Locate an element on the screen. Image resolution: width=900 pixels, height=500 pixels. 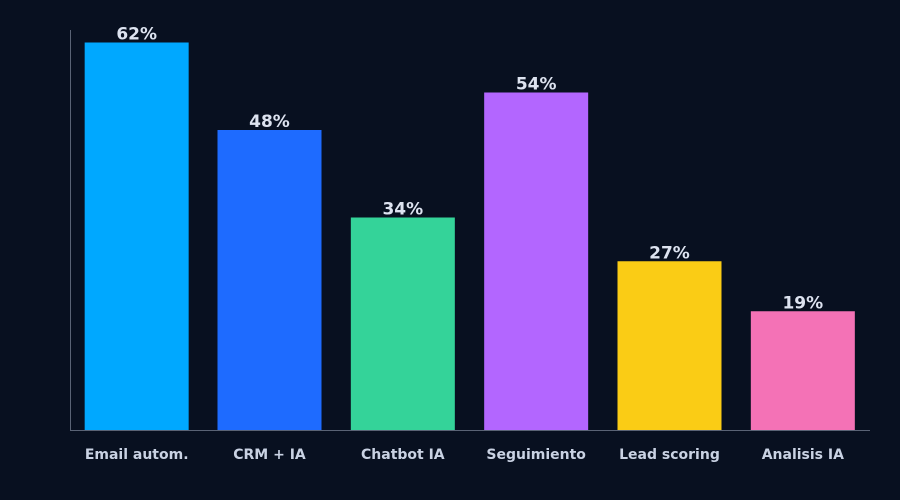
x-tick-label-5: Analisis IA is located at coordinates (803, 455).